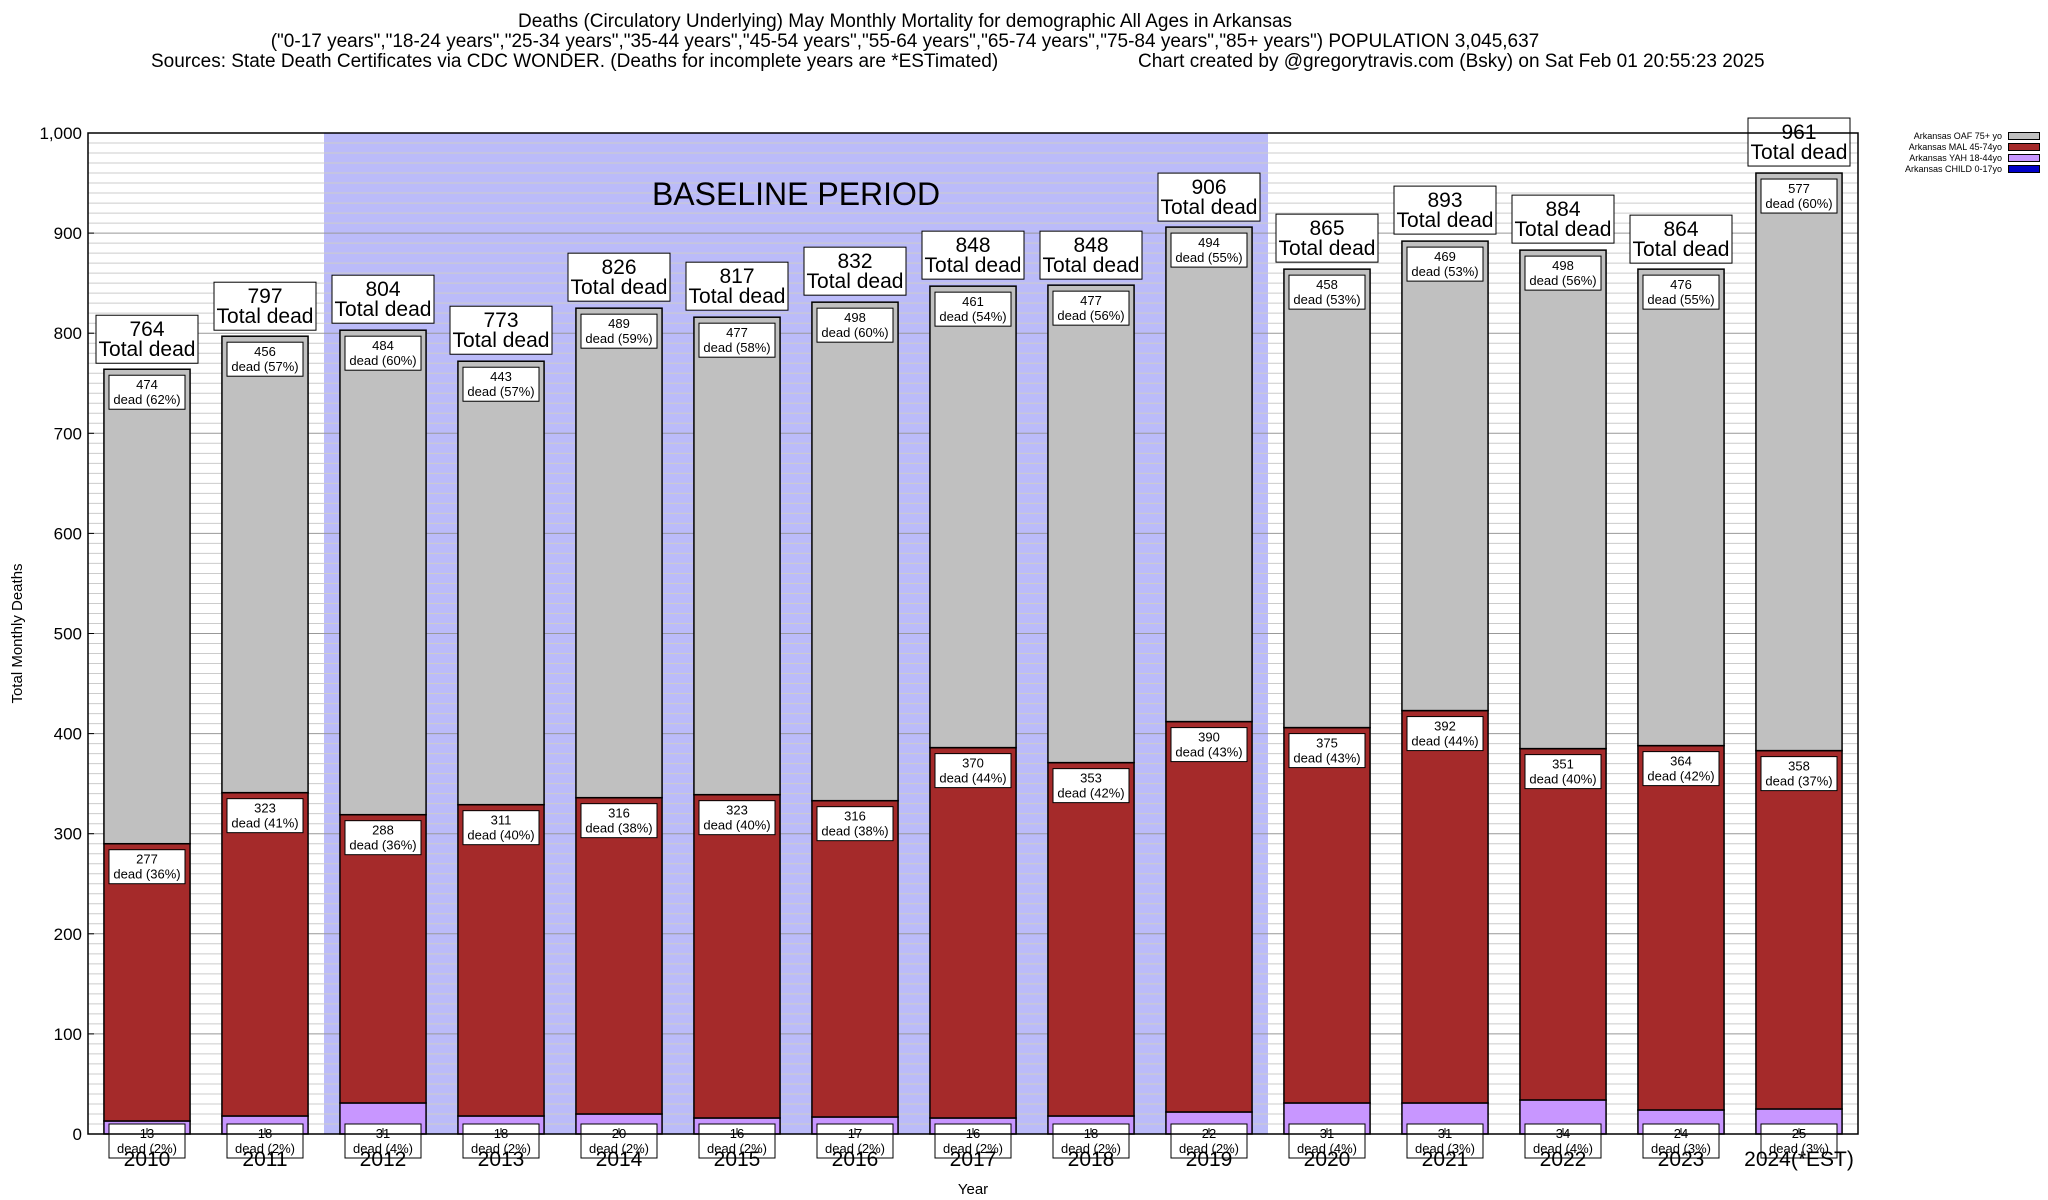 This screenshot has height=1200, width=2048. Describe the element at coordinates (796, 194) in the screenshot. I see `baseline-label: BASELINE PERIOD` at that location.